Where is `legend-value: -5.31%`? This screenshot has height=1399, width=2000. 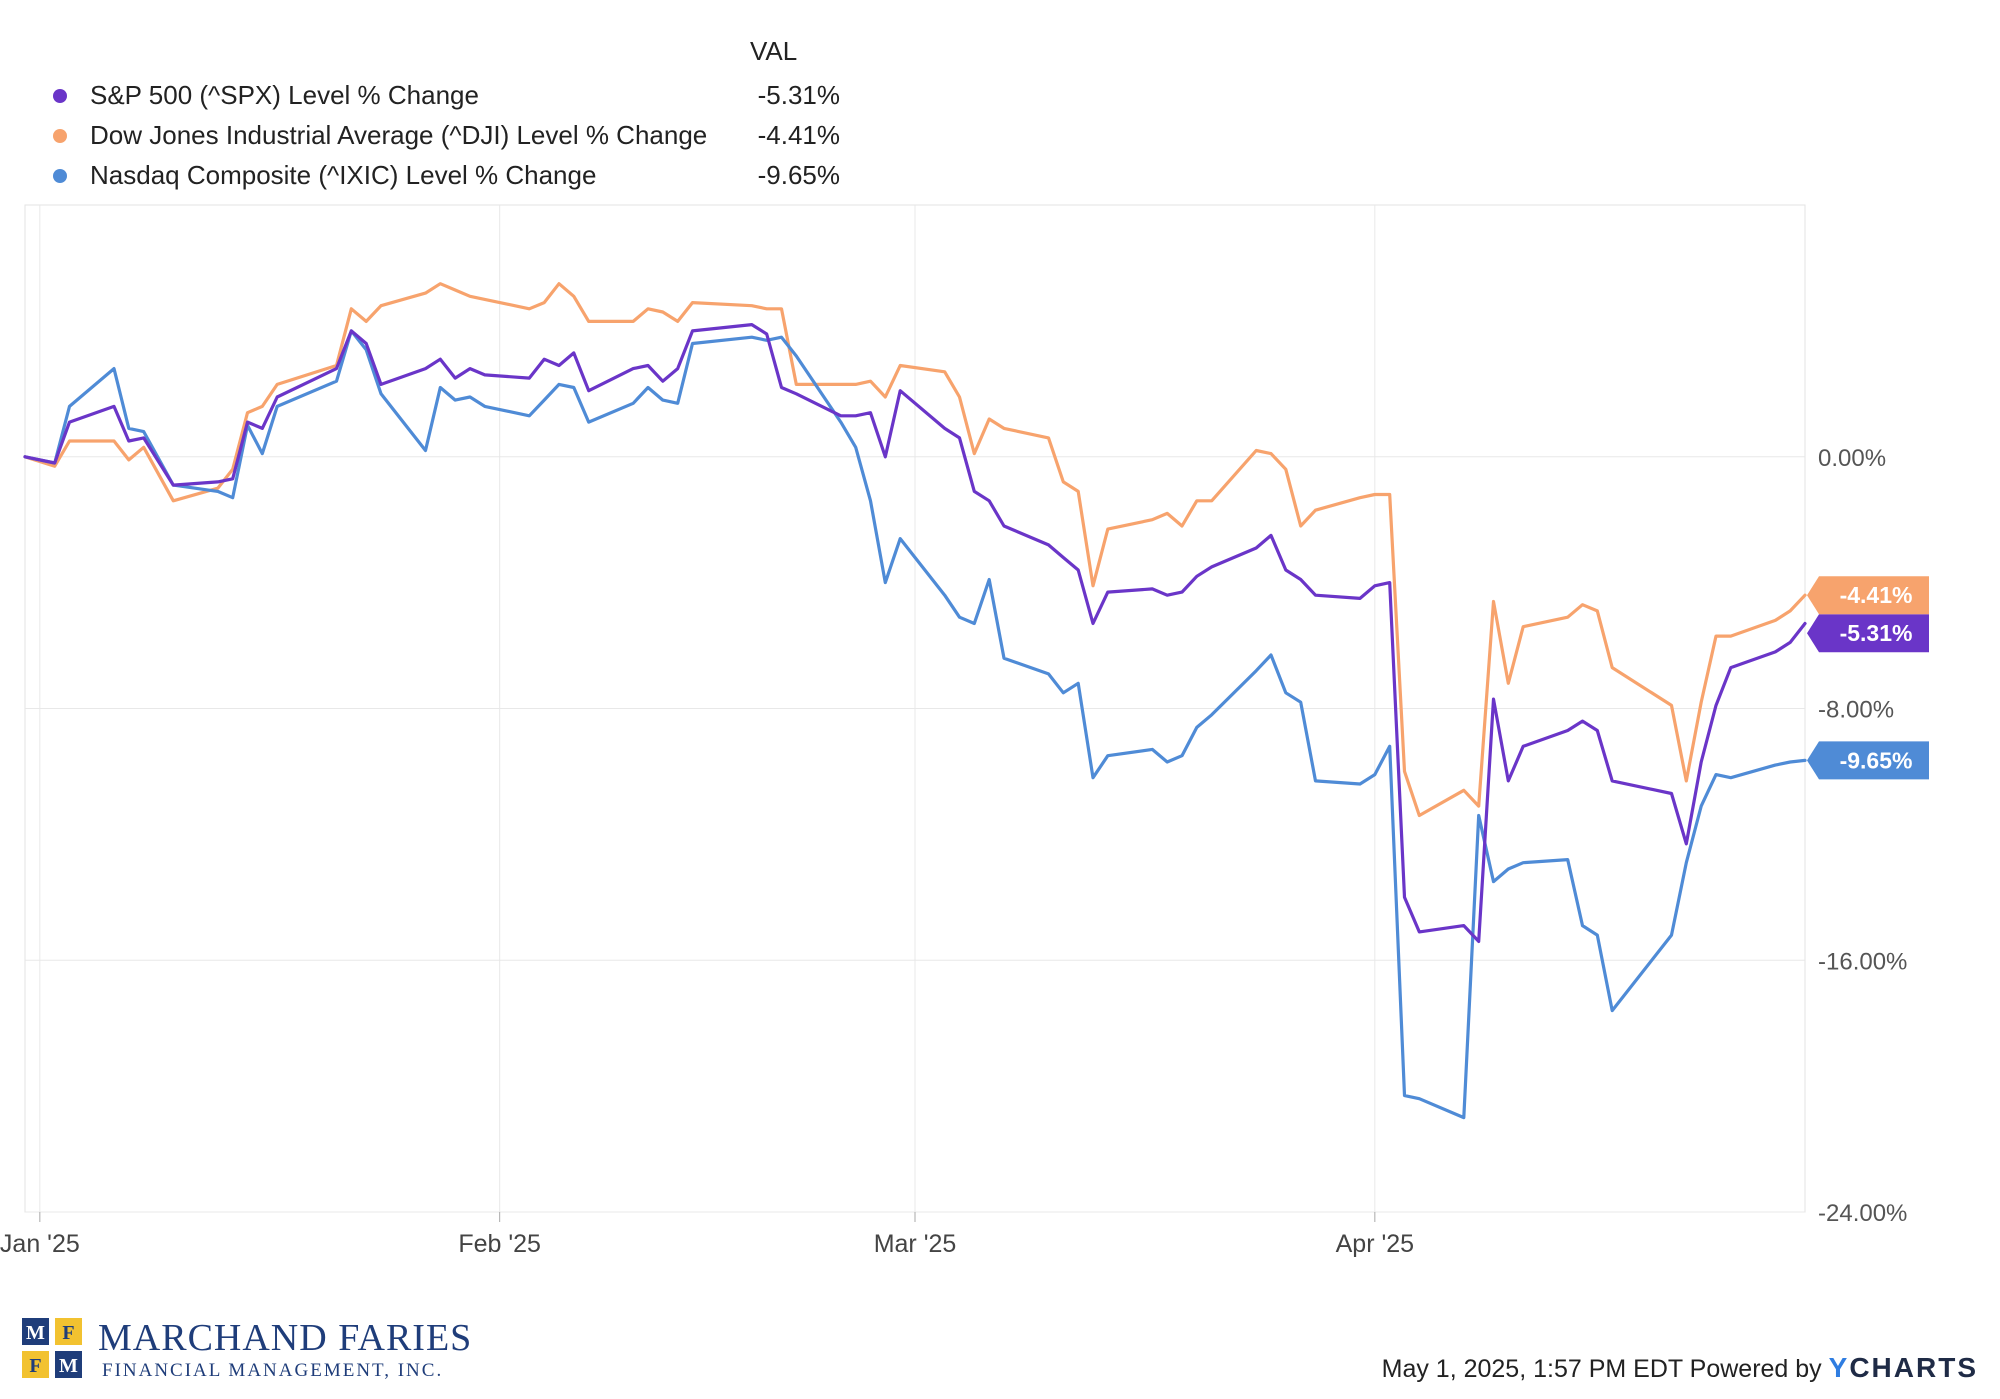 legend-value: -5.31% is located at coordinates (798, 95).